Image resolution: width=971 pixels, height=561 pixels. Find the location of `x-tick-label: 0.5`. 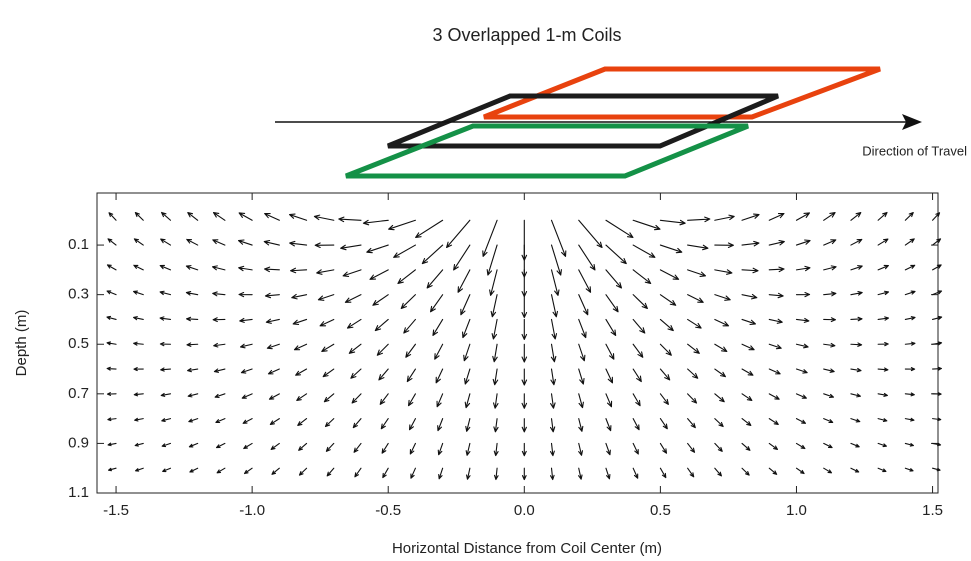

x-tick-label: 0.5 is located at coordinates (660, 510).